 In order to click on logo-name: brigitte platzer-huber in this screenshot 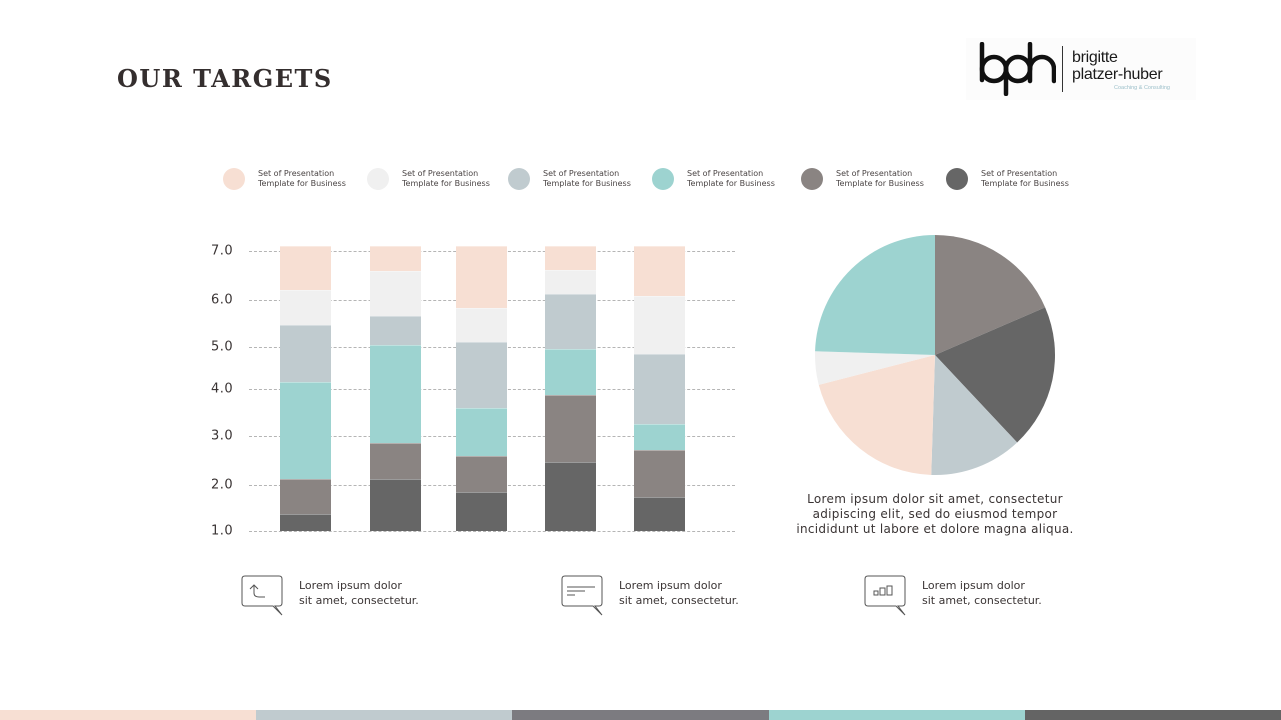, I will do `click(1117, 66)`.